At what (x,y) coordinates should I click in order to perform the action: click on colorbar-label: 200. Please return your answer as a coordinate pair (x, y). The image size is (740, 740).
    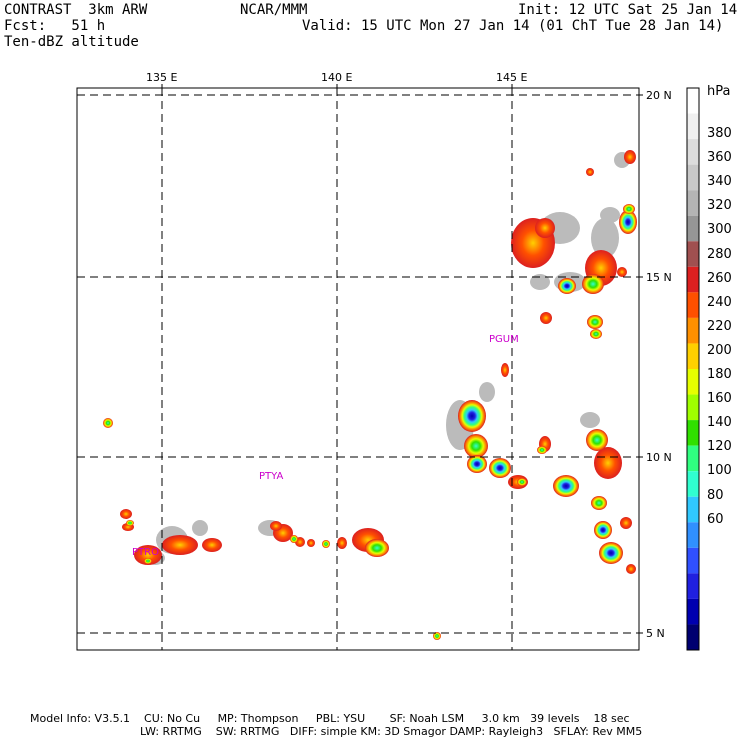
    Looking at the image, I should click on (719, 350).